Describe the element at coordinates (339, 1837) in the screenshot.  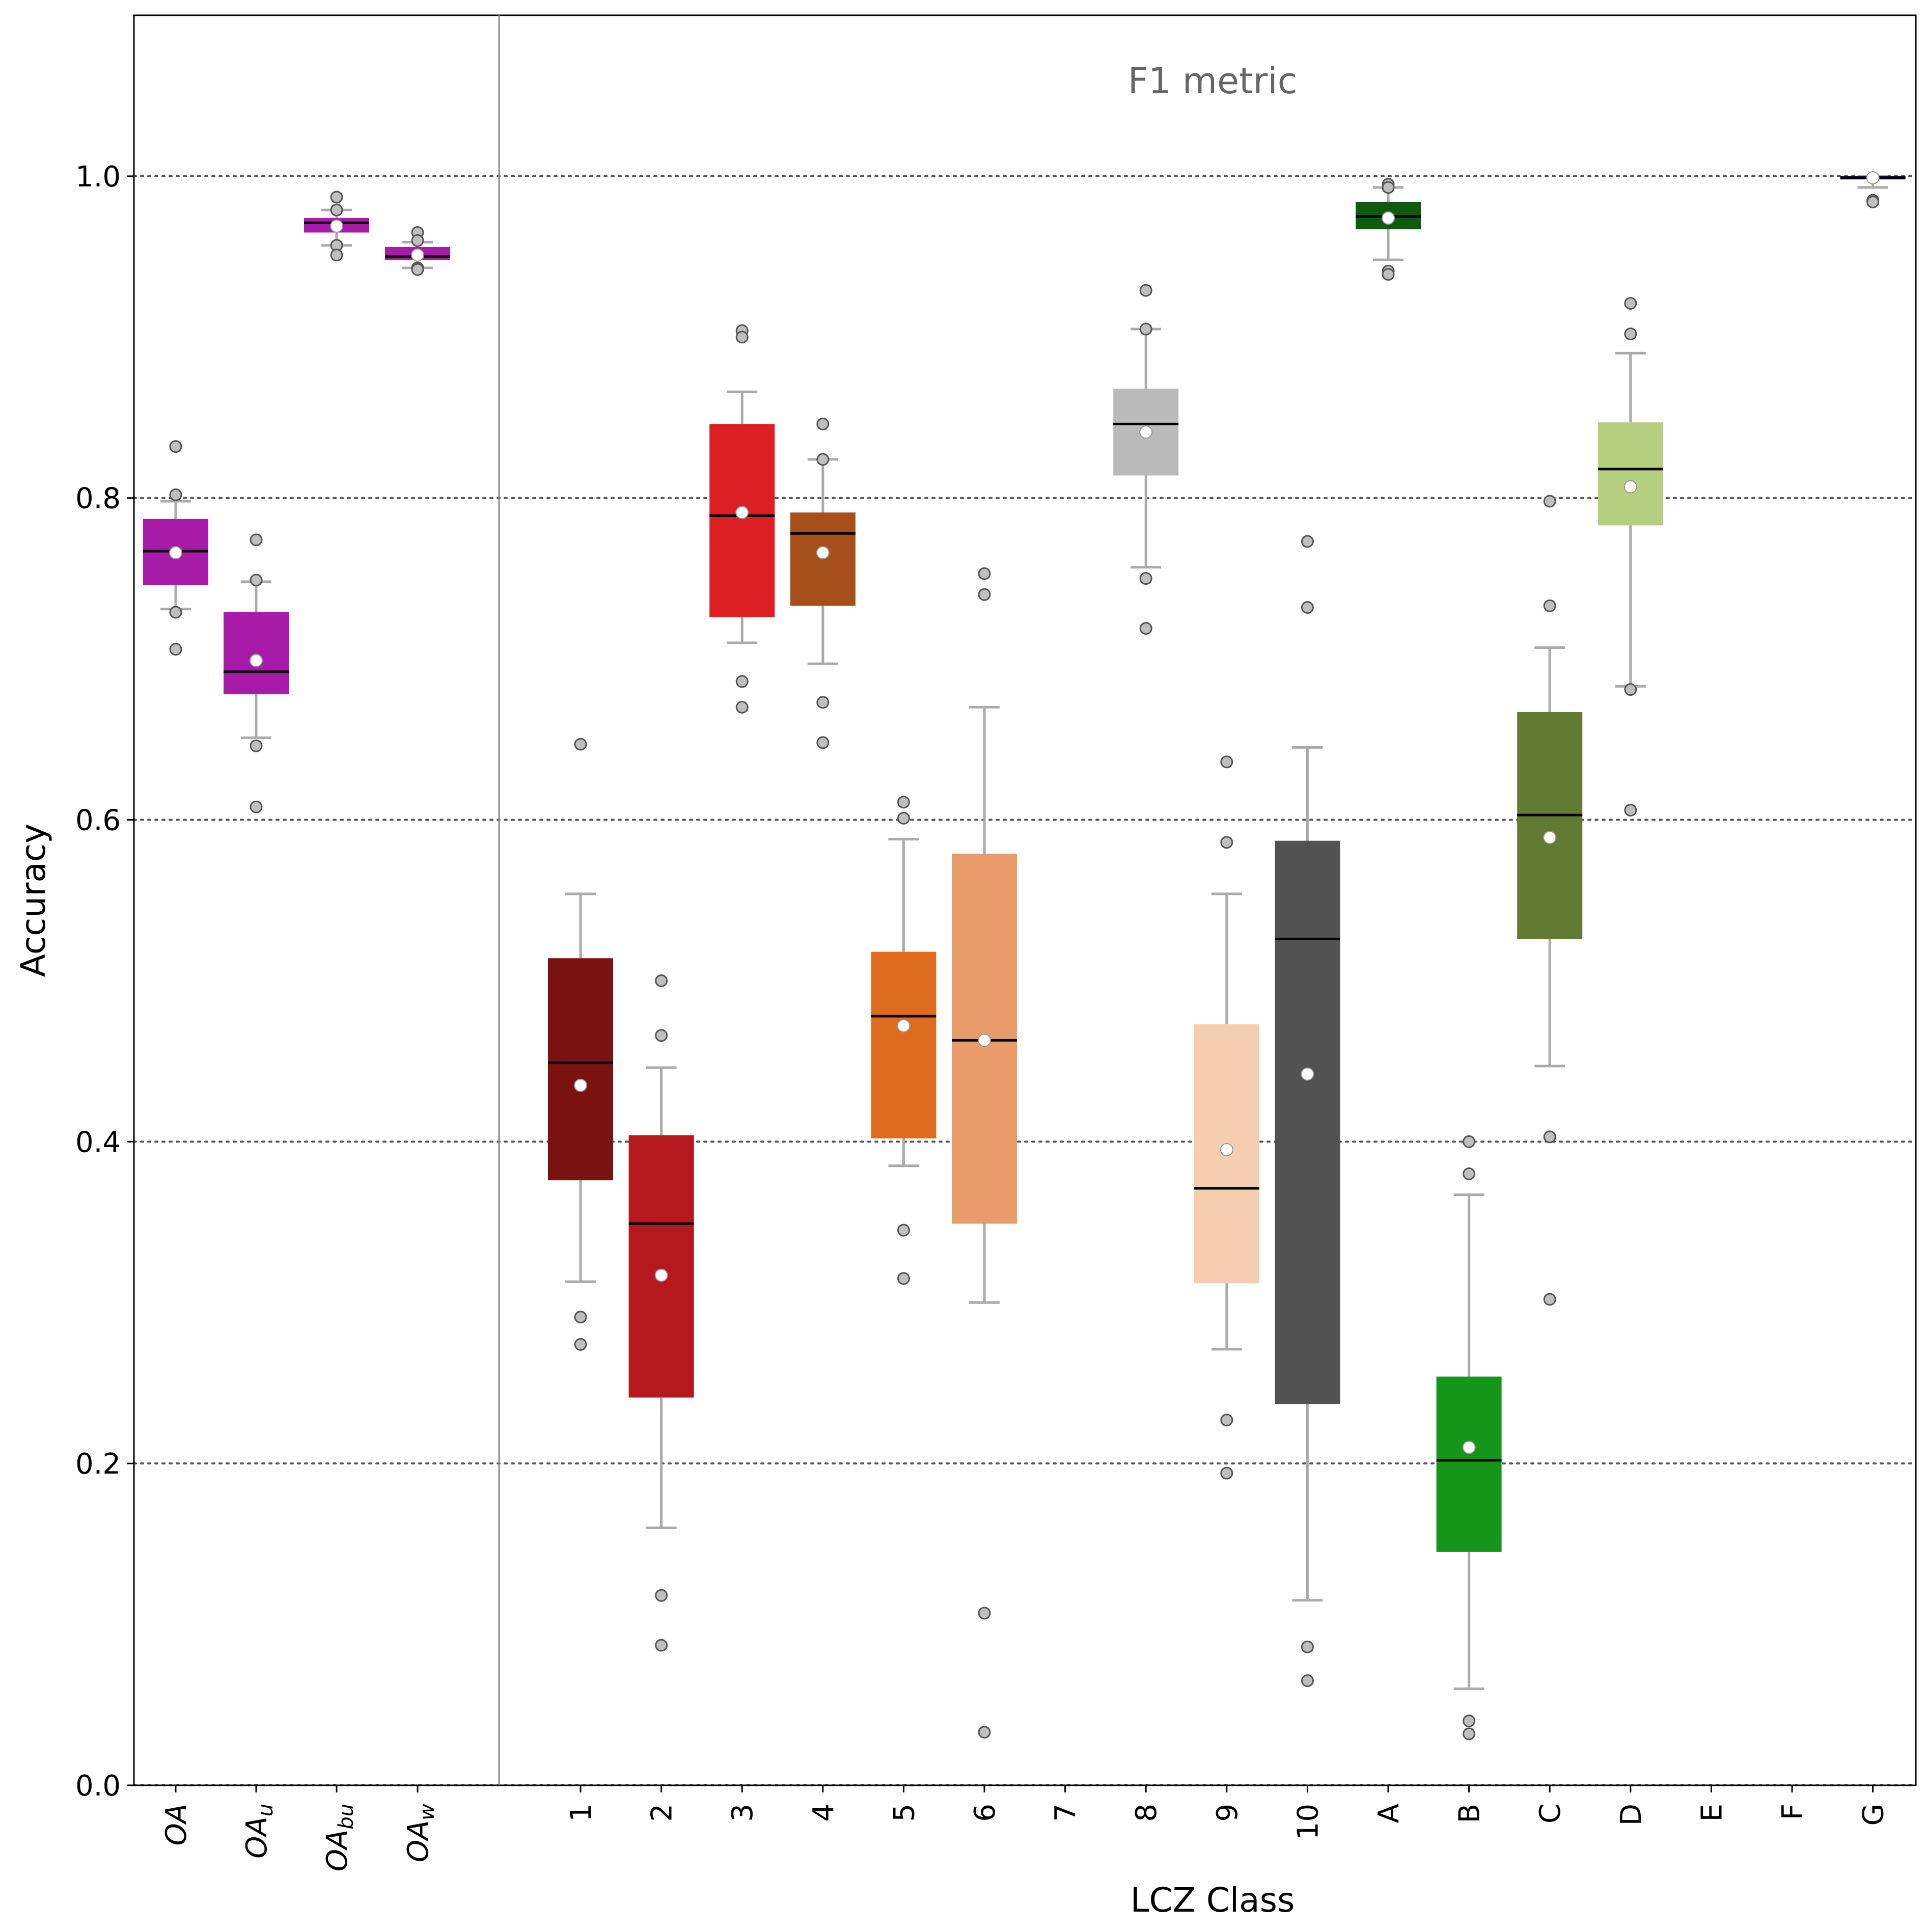
I see `x-tick-label: OAbu` at that location.